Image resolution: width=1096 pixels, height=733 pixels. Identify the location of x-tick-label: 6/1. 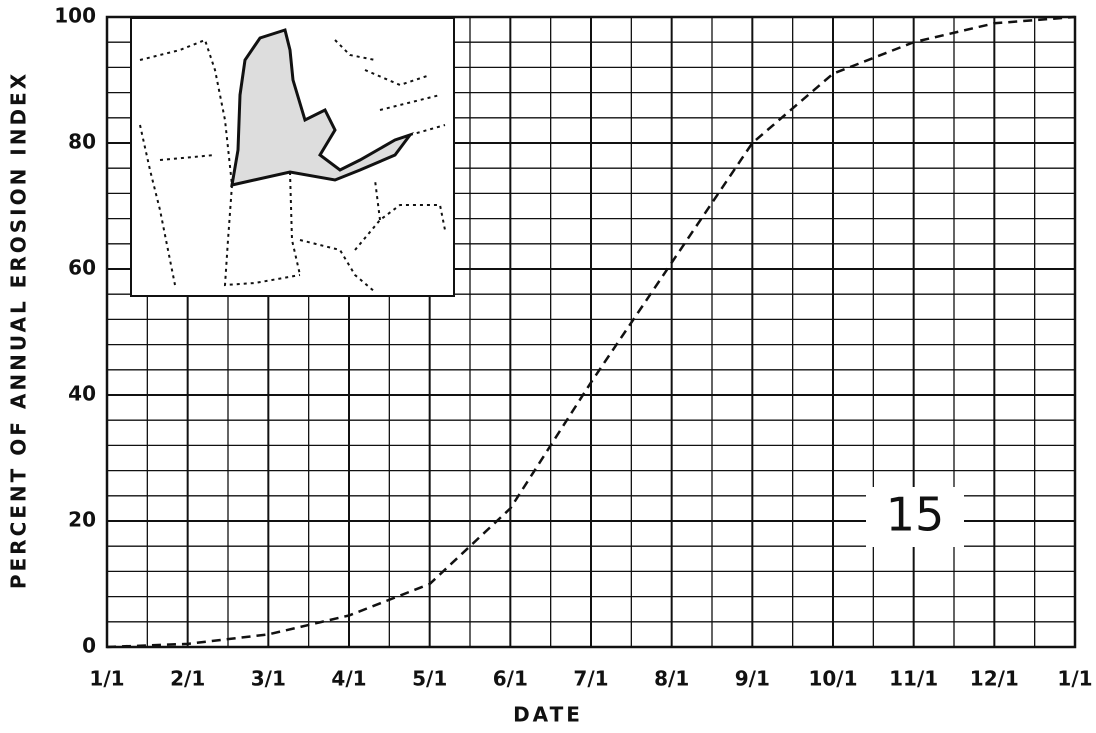
(510, 679).